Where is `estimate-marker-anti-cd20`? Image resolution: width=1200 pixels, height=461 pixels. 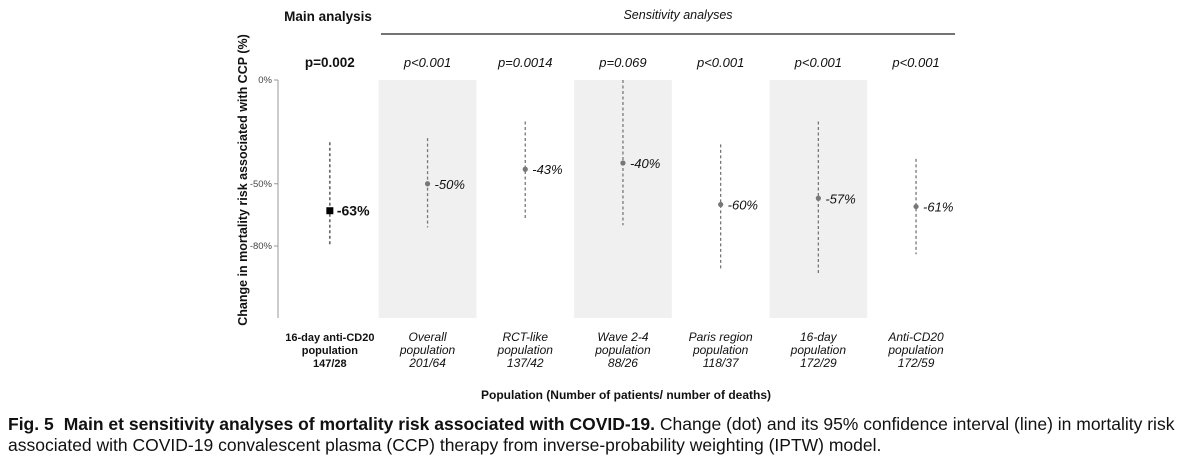 estimate-marker-anti-cd20 is located at coordinates (916, 206).